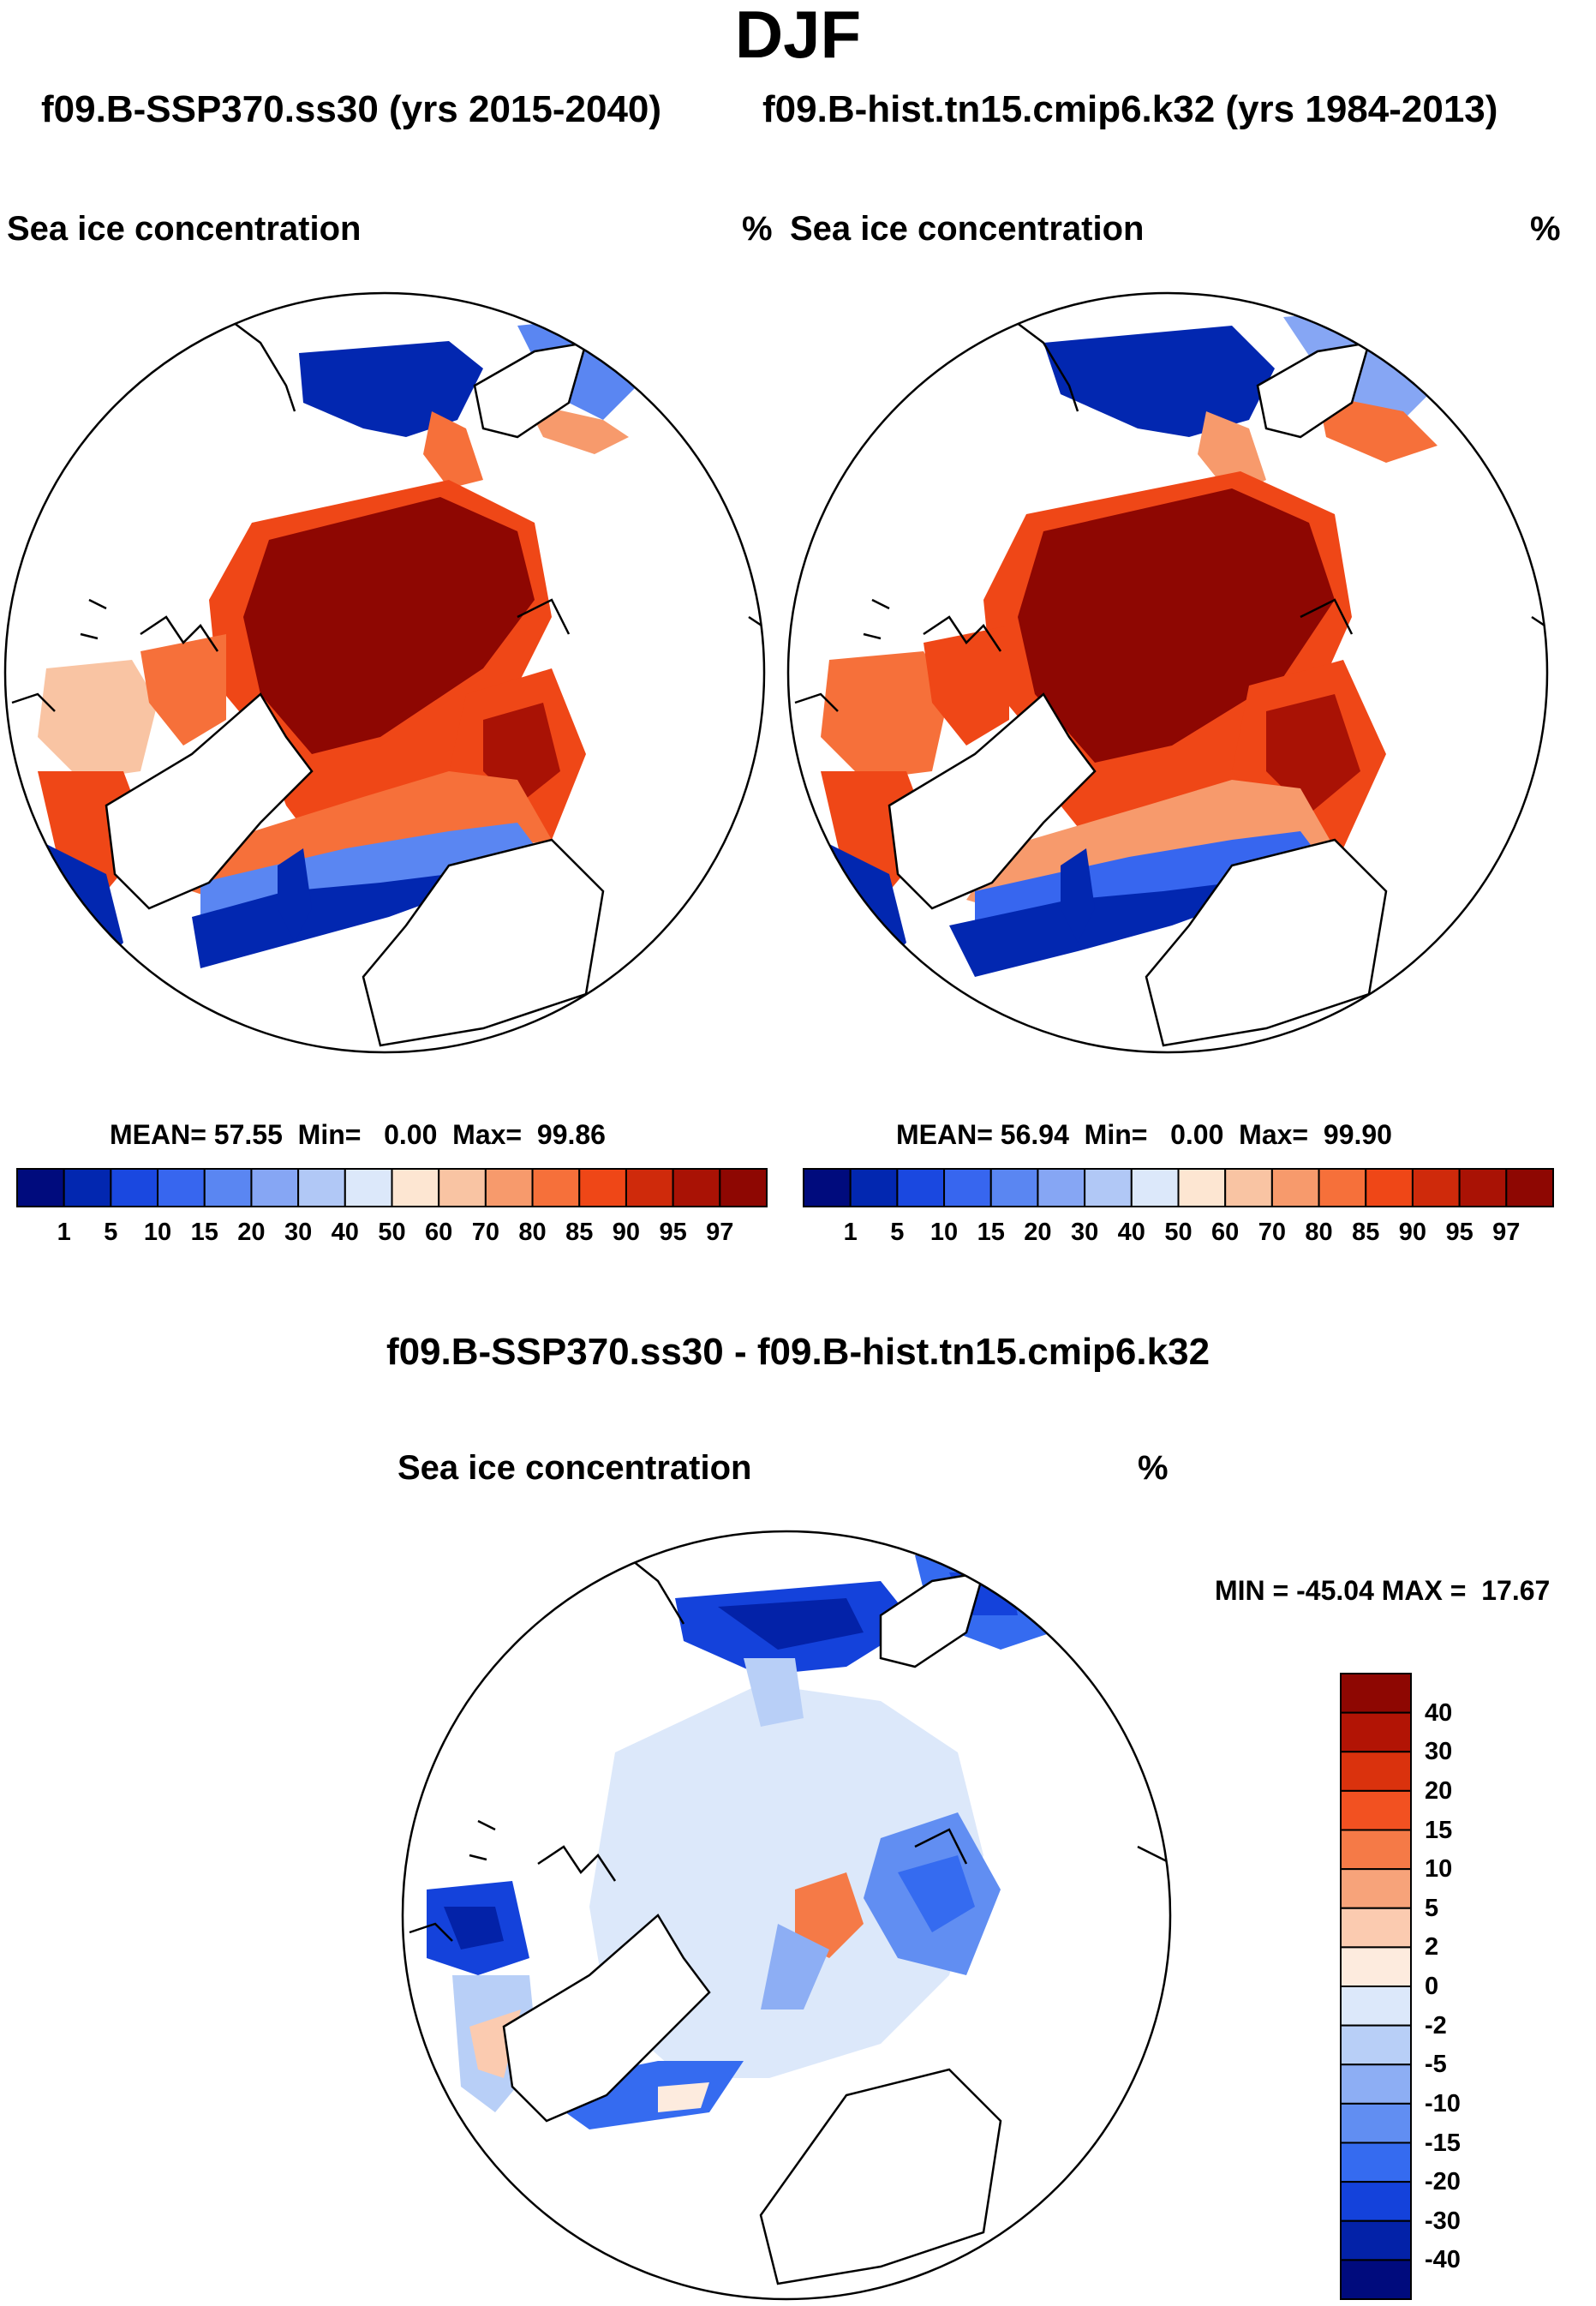 This screenshot has width=1596, height=2306. Describe the element at coordinates (720, 1232) in the screenshot. I see `left-colorbar-tick-label: 97` at that location.